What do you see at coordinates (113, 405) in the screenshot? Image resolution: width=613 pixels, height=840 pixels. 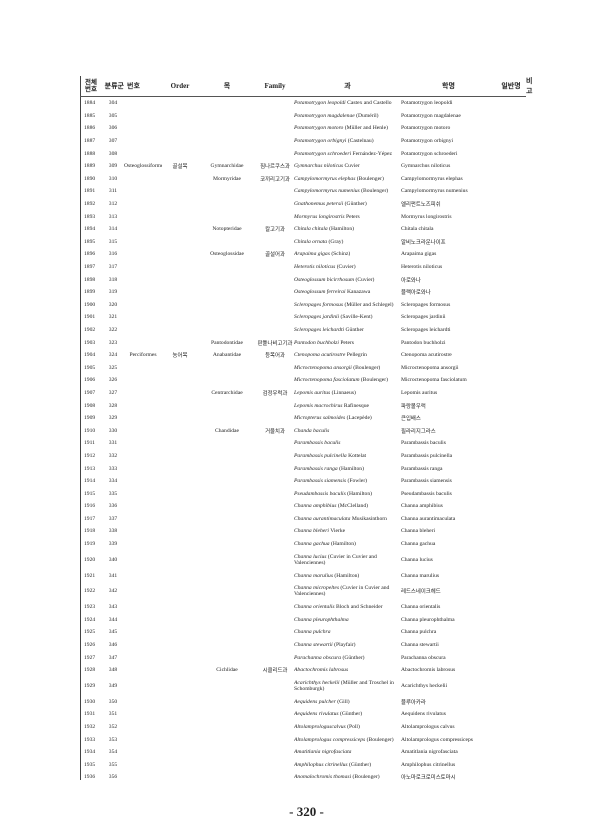 I see `cell-group-no: 328` at bounding box center [113, 405].